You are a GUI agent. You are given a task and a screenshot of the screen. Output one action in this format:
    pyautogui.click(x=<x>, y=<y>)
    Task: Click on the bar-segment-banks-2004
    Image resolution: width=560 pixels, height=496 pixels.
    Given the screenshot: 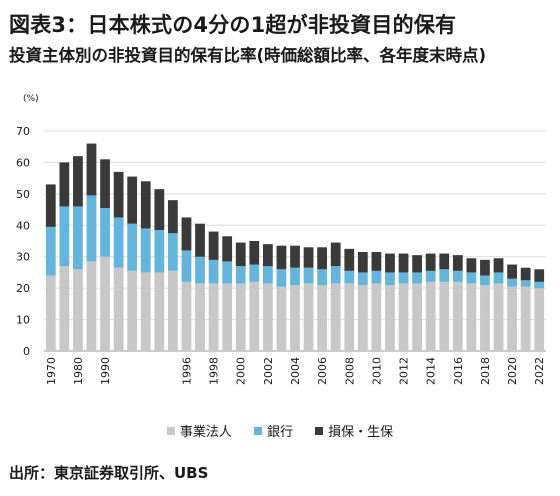 What is the action you would take?
    pyautogui.click(x=295, y=276)
    